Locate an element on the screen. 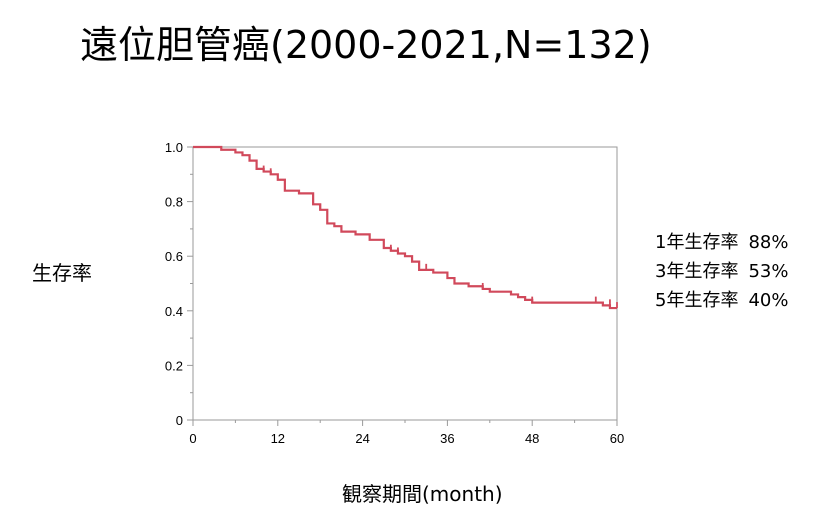 The height and width of the screenshot is (516, 833). y-tick-label: 0.4 is located at coordinates (174, 311).